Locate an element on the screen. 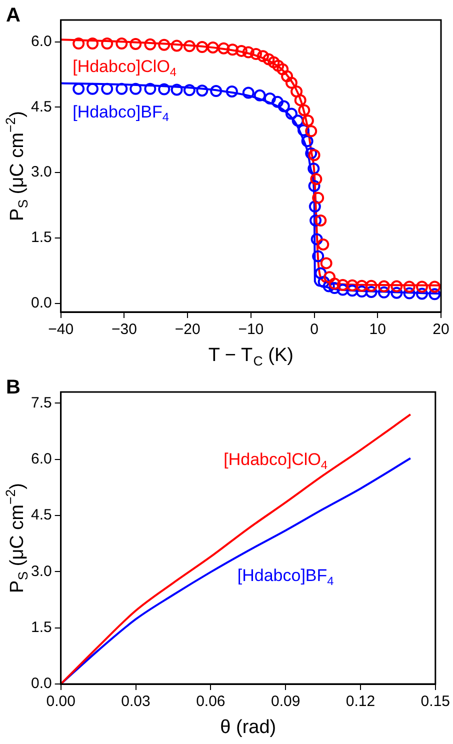 The image size is (453, 744). x-tick-label: −30 is located at coordinates (124, 329).